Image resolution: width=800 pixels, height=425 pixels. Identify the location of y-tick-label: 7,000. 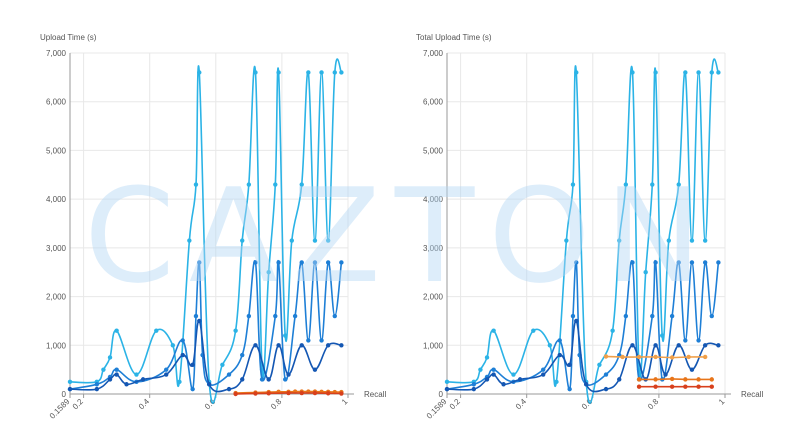
(433, 53).